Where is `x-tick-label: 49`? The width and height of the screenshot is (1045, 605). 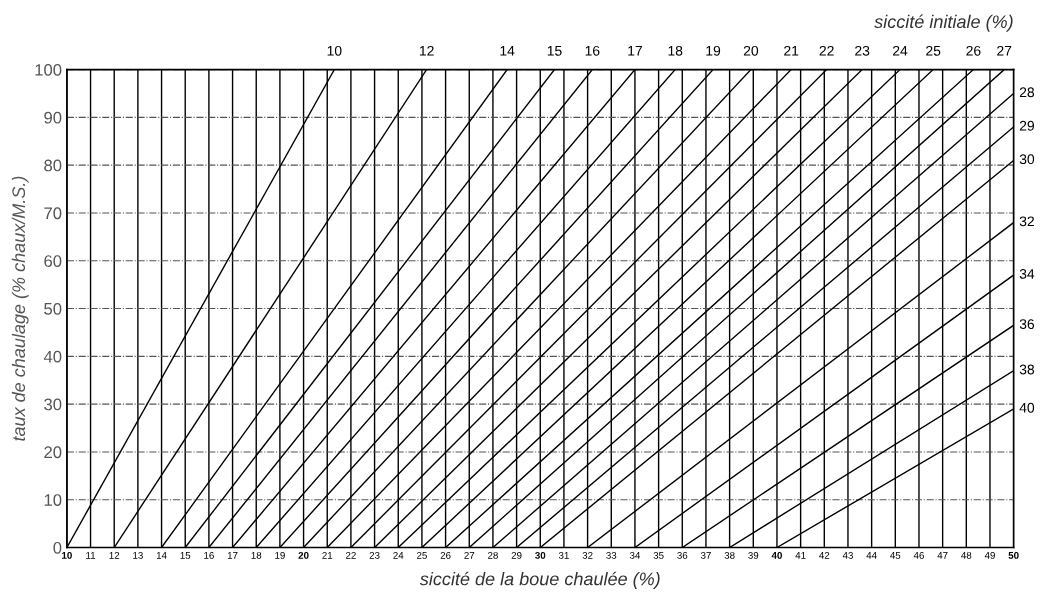 x-tick-label: 49 is located at coordinates (989, 555).